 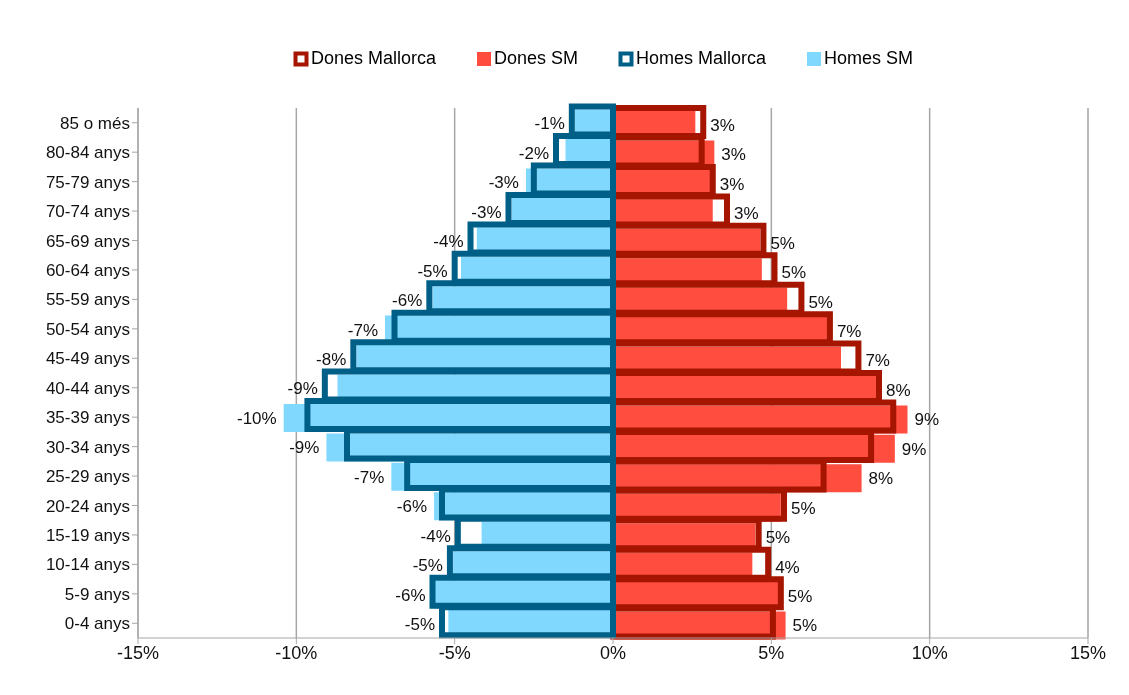 What do you see at coordinates (331, 360) in the screenshot?
I see `data-label: -8%` at bounding box center [331, 360].